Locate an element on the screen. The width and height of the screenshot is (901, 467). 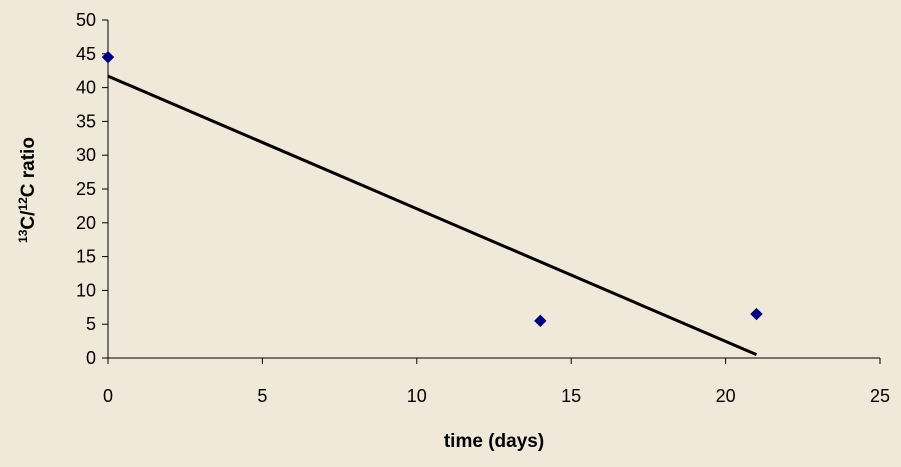
x-tick-label: 5 is located at coordinates (262, 396).